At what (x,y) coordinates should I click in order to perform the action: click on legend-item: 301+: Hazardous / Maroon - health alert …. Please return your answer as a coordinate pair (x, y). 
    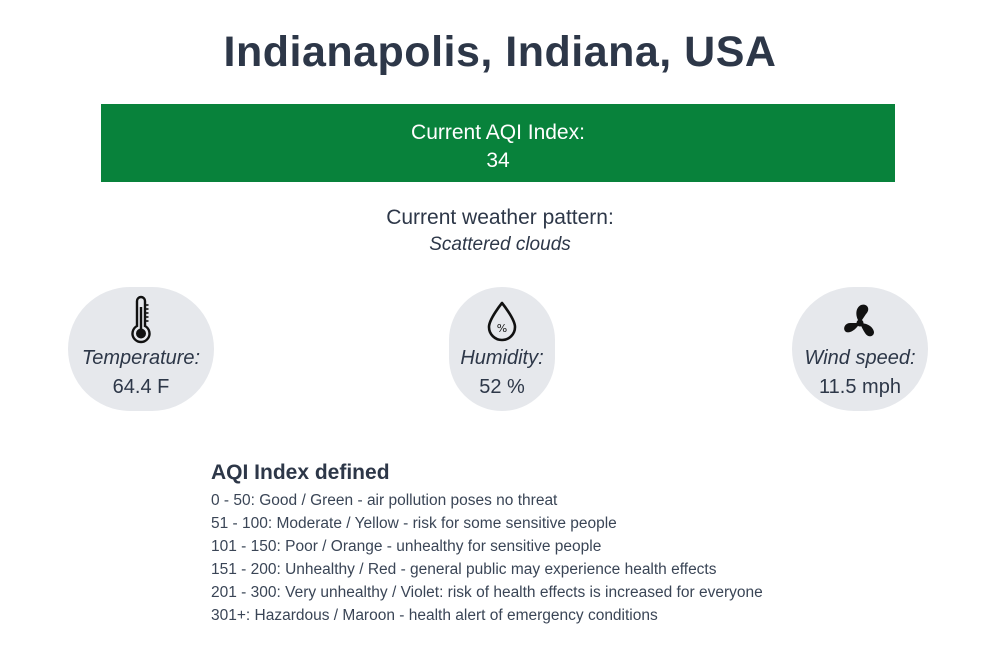
    Looking at the image, I should click on (434, 615).